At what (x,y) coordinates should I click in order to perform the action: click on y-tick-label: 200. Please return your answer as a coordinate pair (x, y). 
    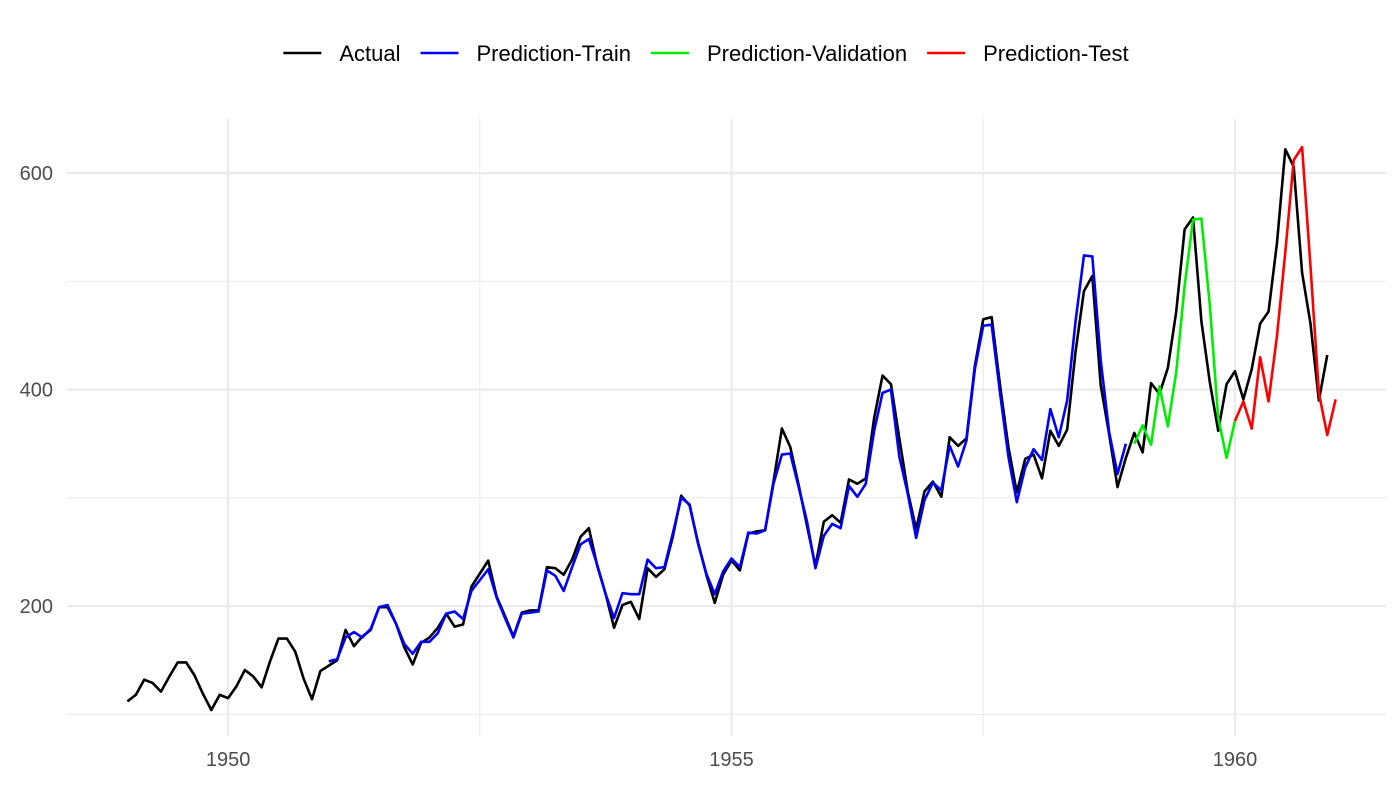
    Looking at the image, I should click on (36, 607).